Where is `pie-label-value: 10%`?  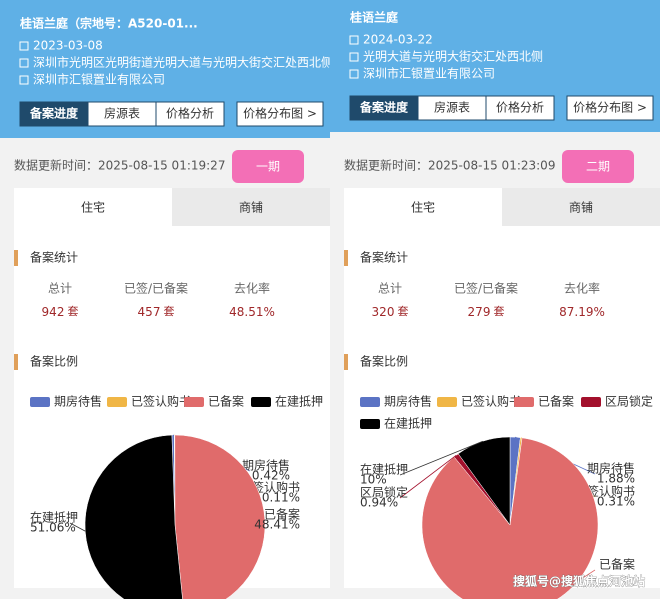 pie-label-value: 10% is located at coordinates (373, 480).